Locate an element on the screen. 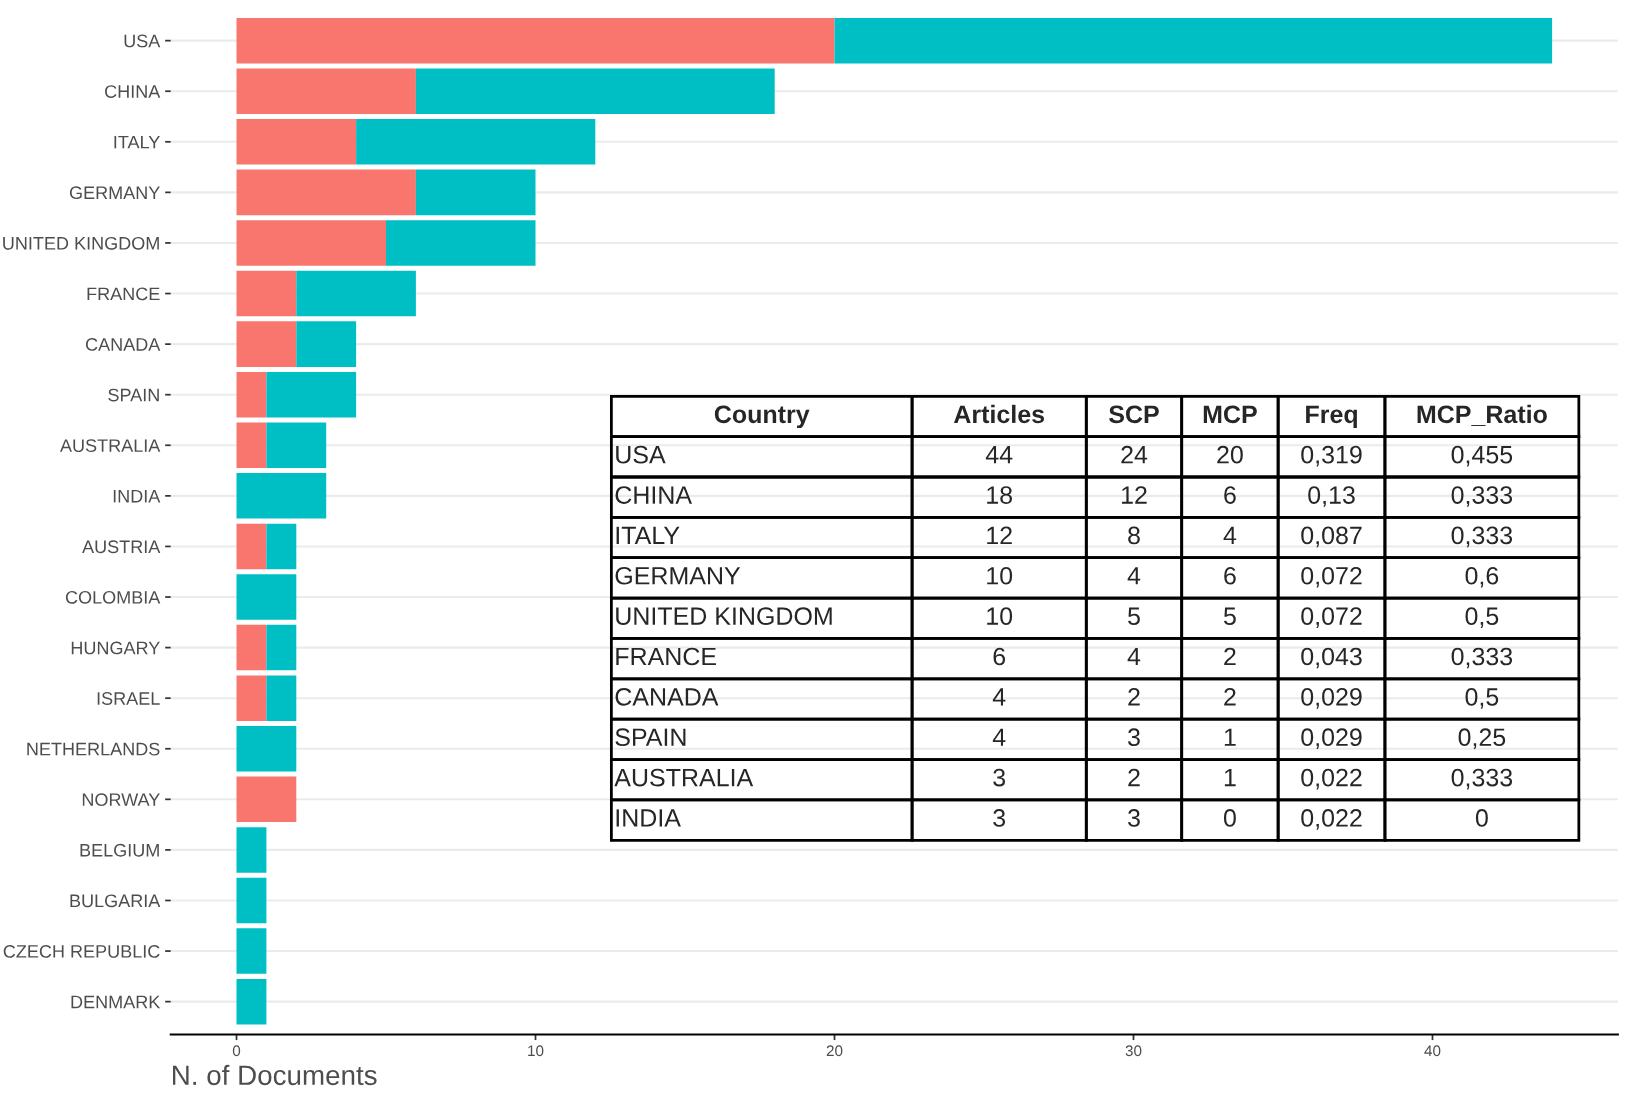 The height and width of the screenshot is (1110, 1626). category-label: Articles is located at coordinates (999, 414).